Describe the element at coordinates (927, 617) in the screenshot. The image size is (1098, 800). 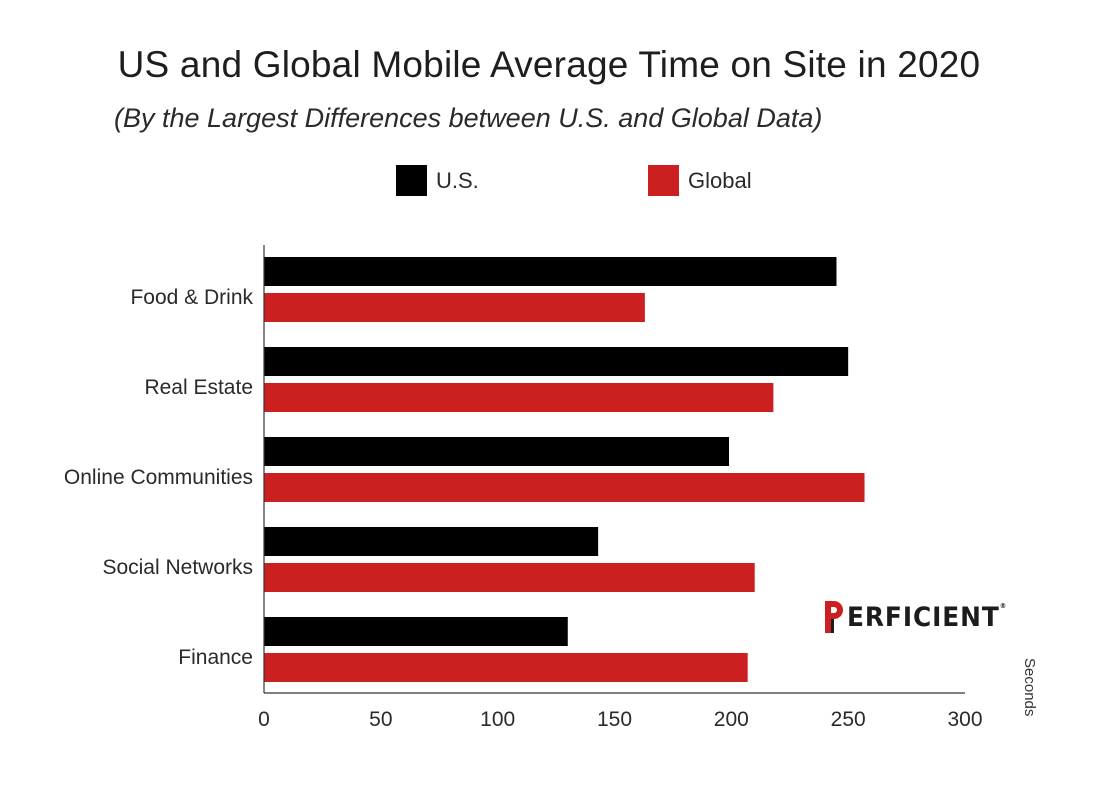
I see `logo-text: ERFICIENT®` at that location.